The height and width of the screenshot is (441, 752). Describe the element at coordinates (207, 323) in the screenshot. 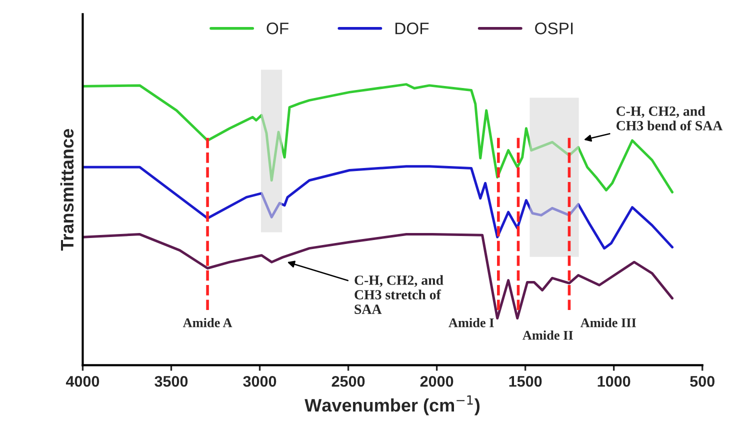

I see `ref-line-label: Amide A` at that location.